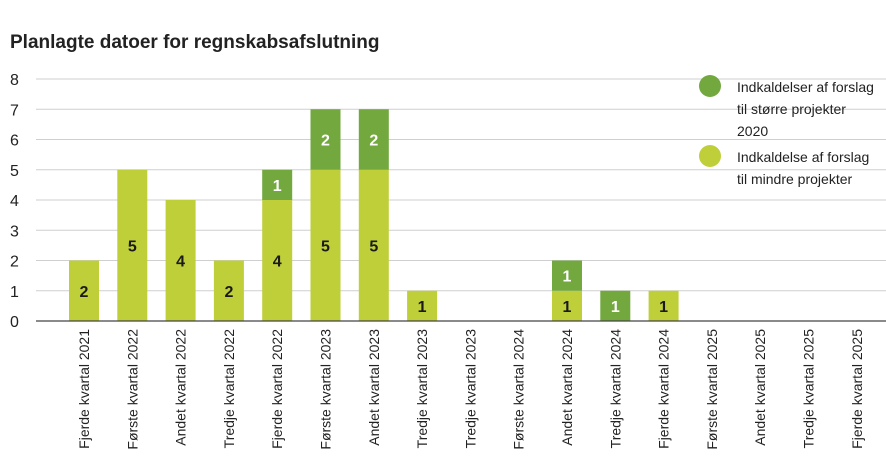  I want to click on y-tick-label: 7, so click(14, 110).